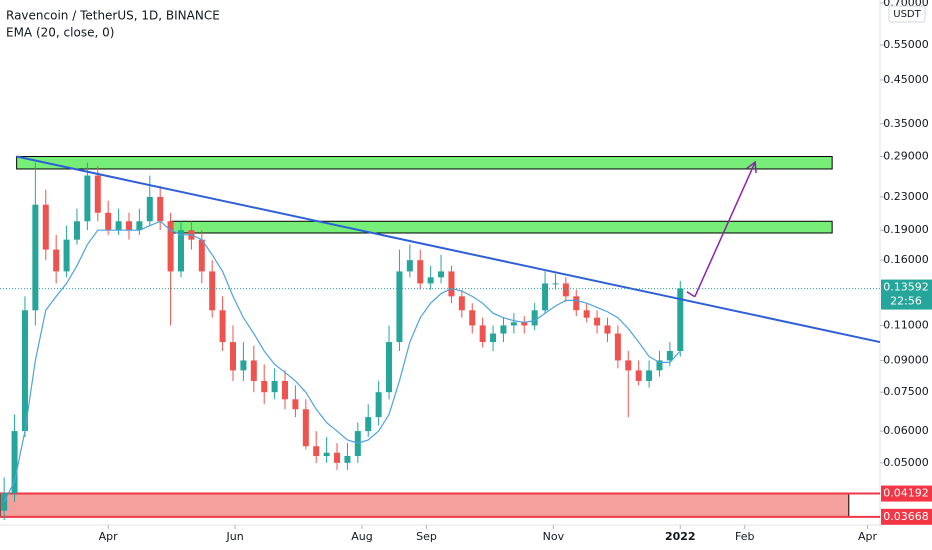 This screenshot has width=932, height=550. I want to click on x-tick-label: Aug, so click(361, 536).